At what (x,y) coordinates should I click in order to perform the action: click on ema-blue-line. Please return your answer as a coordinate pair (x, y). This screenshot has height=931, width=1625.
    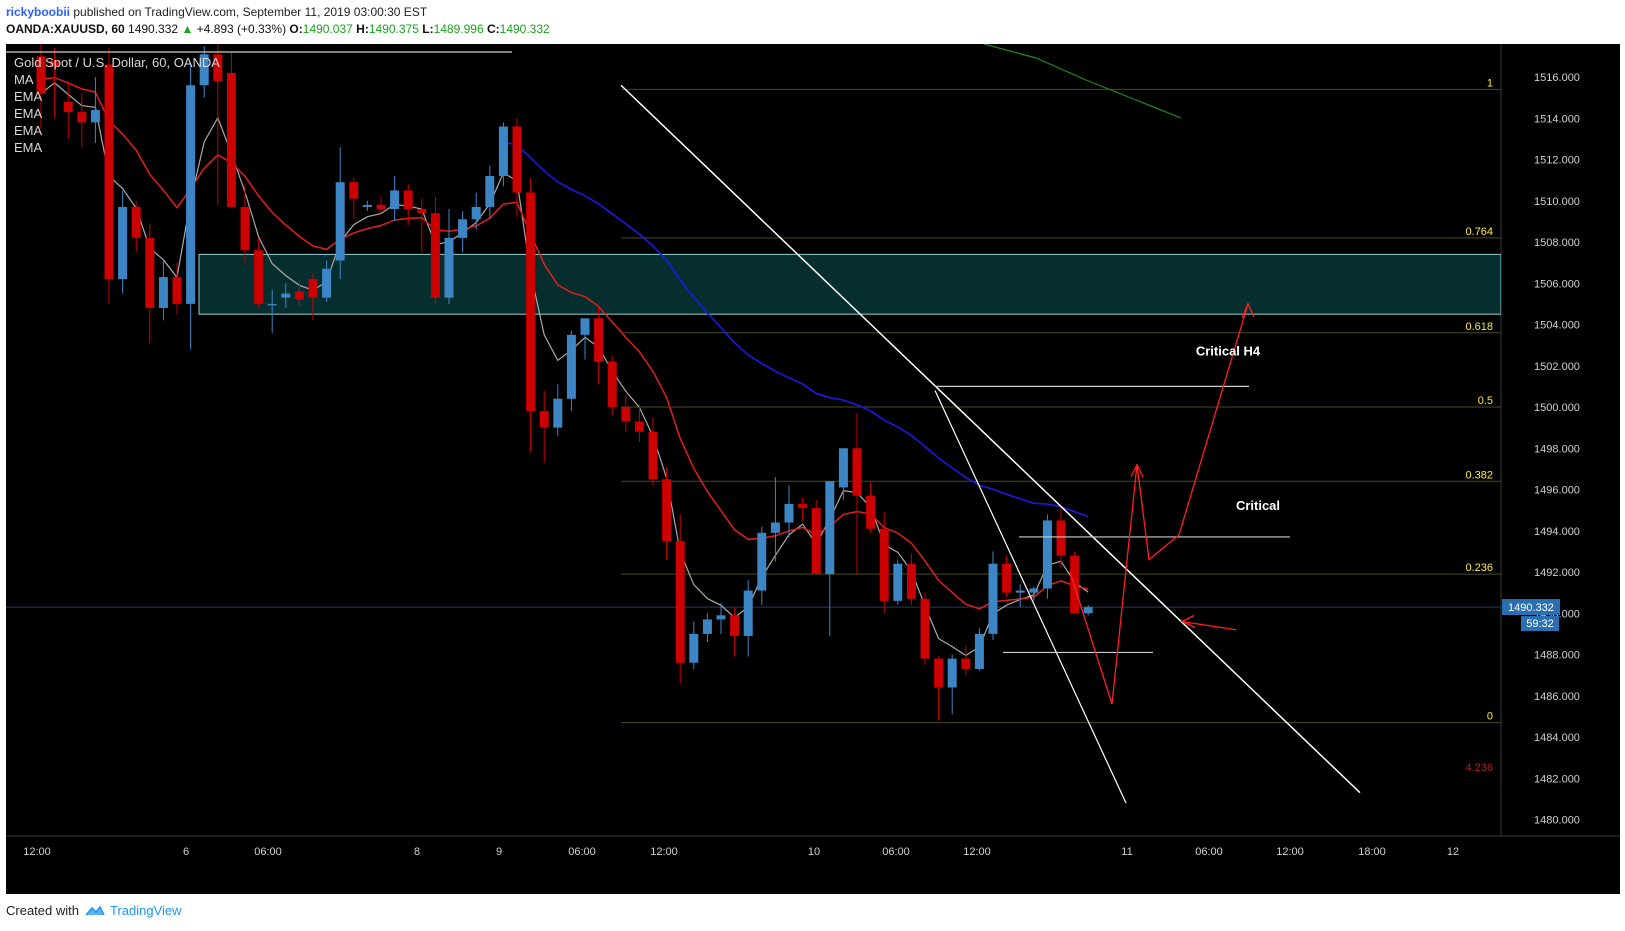
    Looking at the image, I should click on (796, 329).